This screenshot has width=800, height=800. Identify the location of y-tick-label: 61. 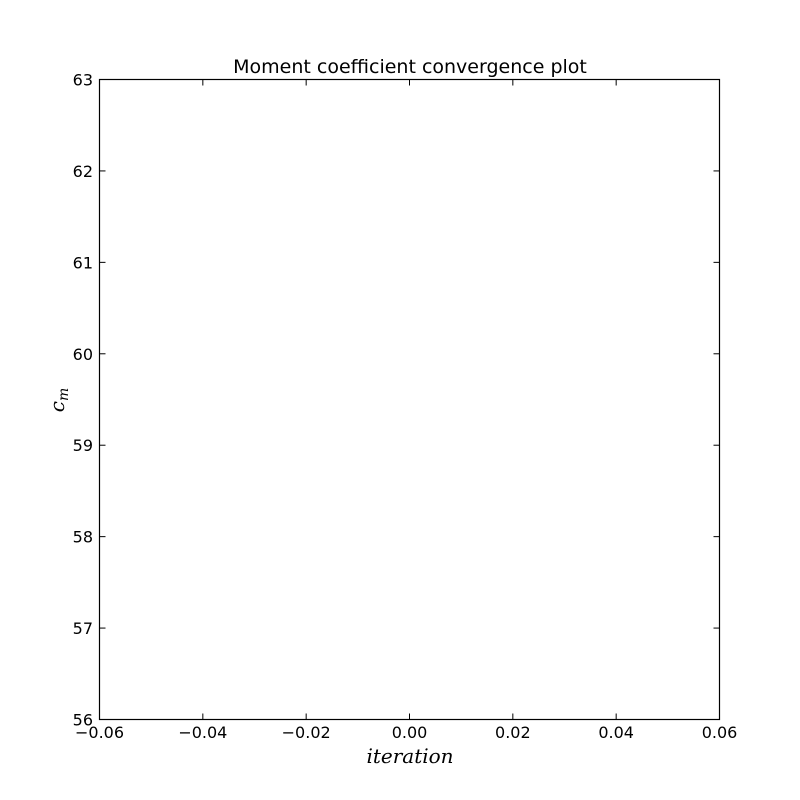
(83, 262).